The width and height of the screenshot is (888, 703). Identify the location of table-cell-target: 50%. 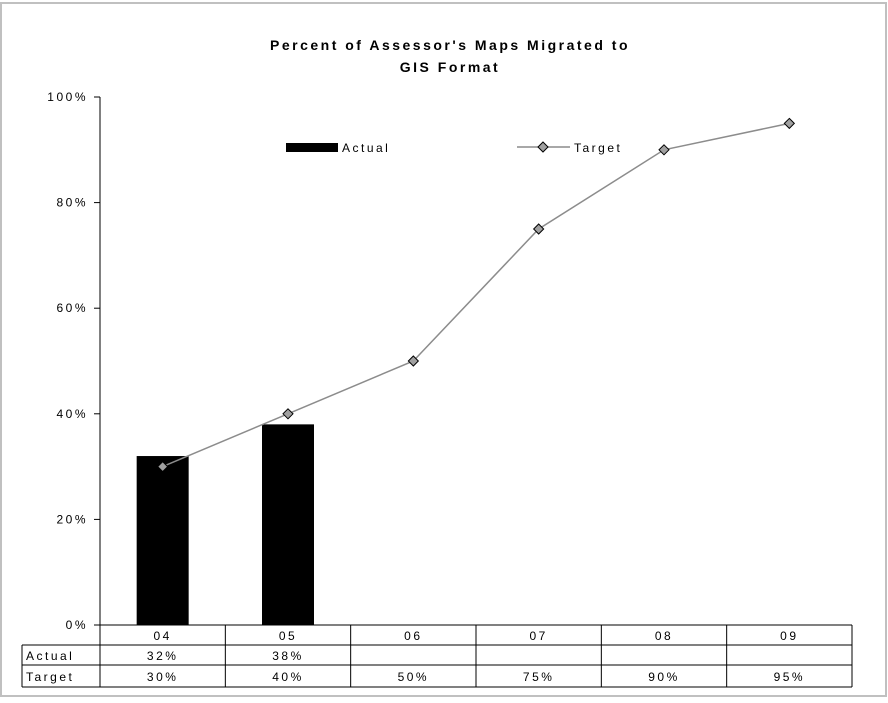
(414, 677).